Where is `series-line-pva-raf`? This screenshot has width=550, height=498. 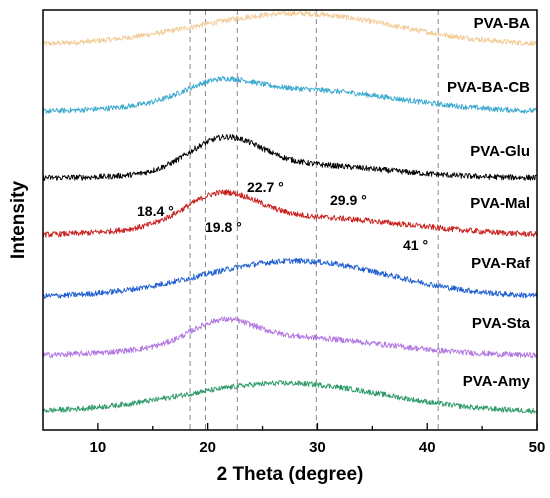
series-line-pva-raf is located at coordinates (290, 278).